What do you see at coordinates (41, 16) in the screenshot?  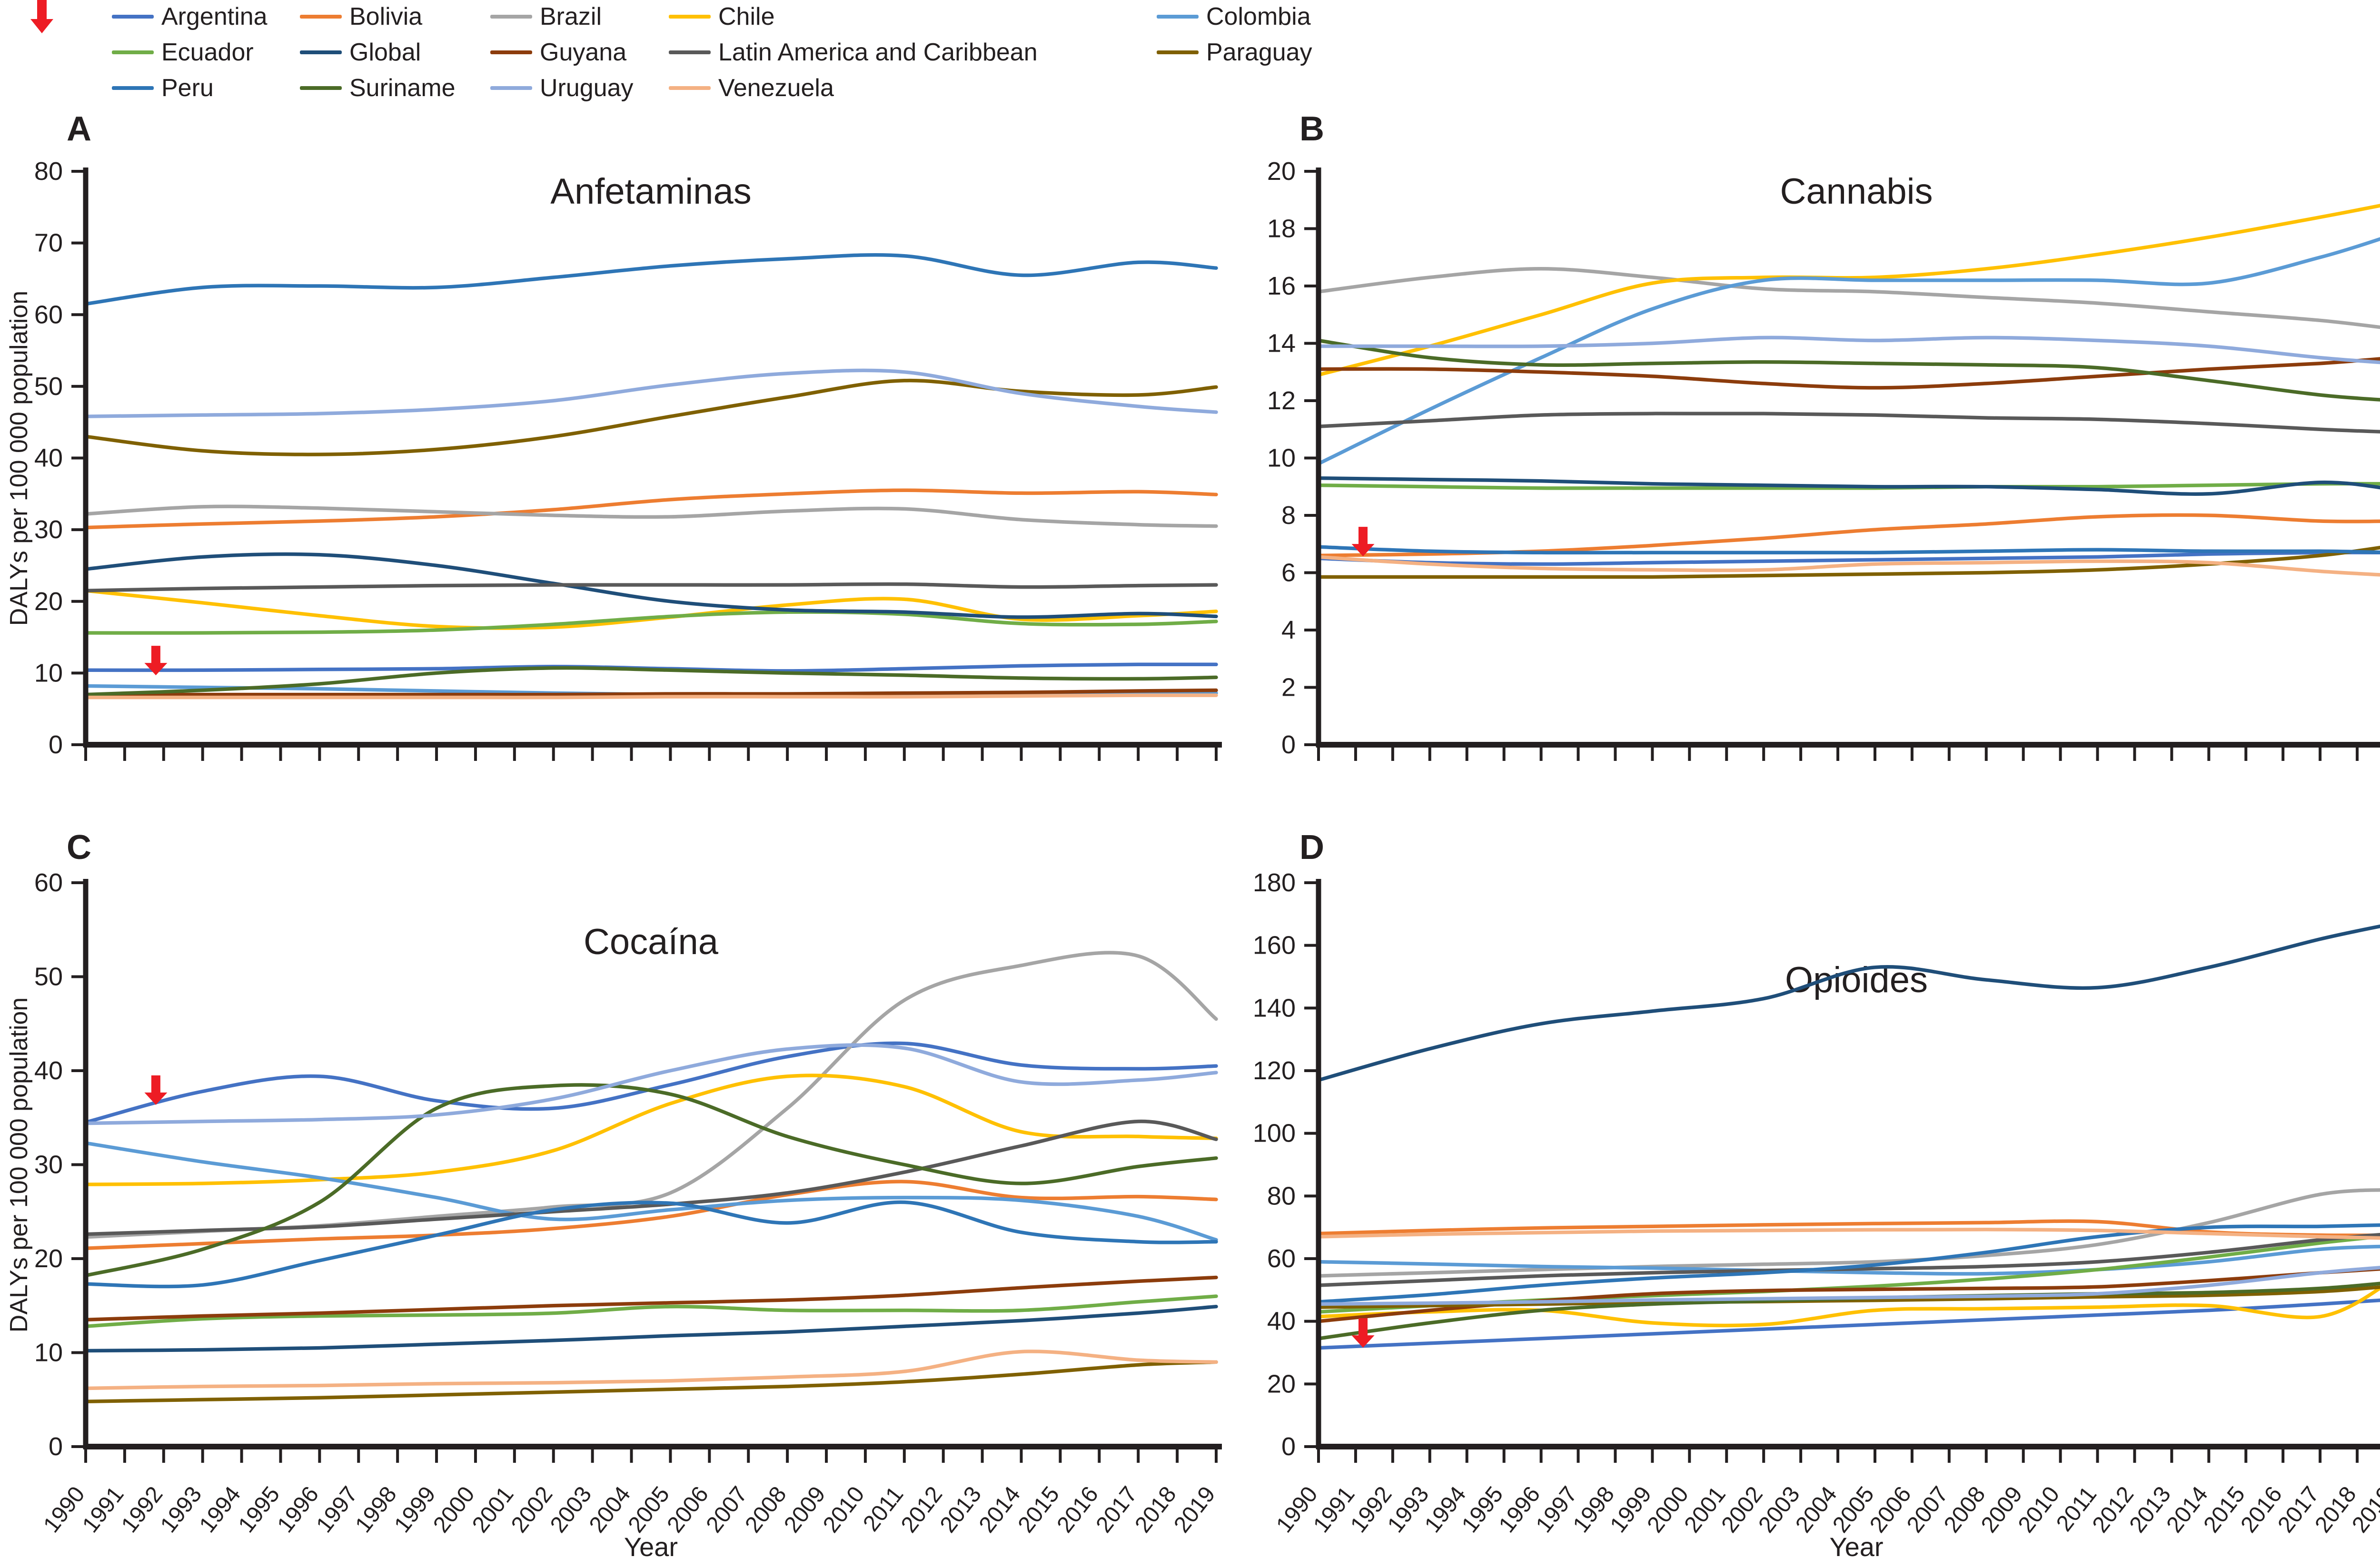 I see `legend-red-arrow` at bounding box center [41, 16].